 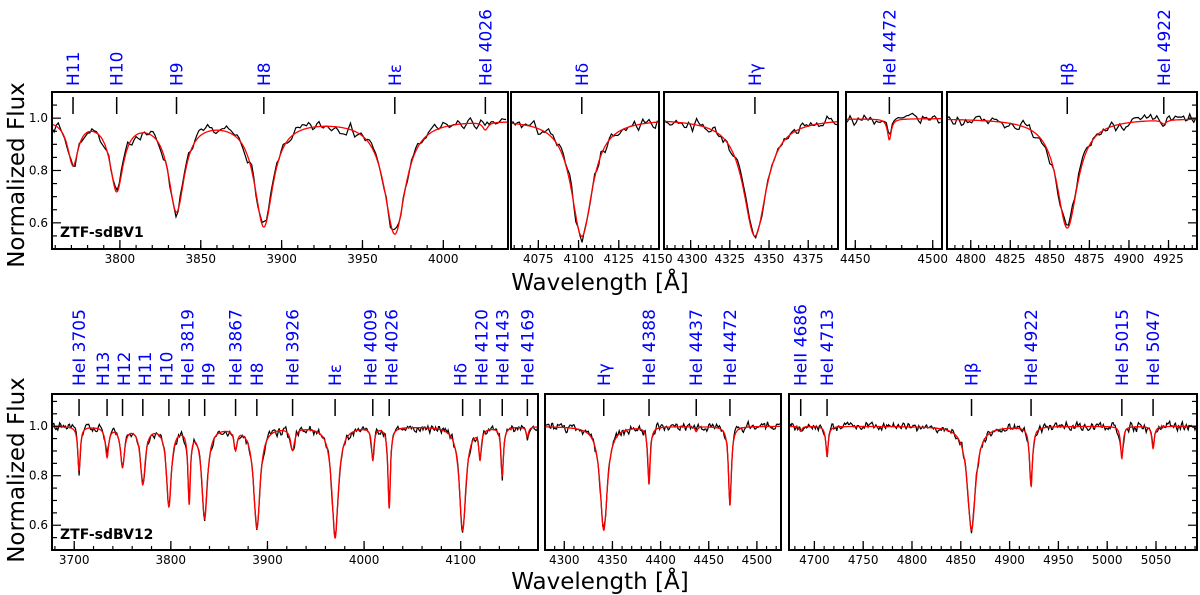 What do you see at coordinates (1010, 259) in the screenshot?
I see `x-tick-label: 4825` at bounding box center [1010, 259].